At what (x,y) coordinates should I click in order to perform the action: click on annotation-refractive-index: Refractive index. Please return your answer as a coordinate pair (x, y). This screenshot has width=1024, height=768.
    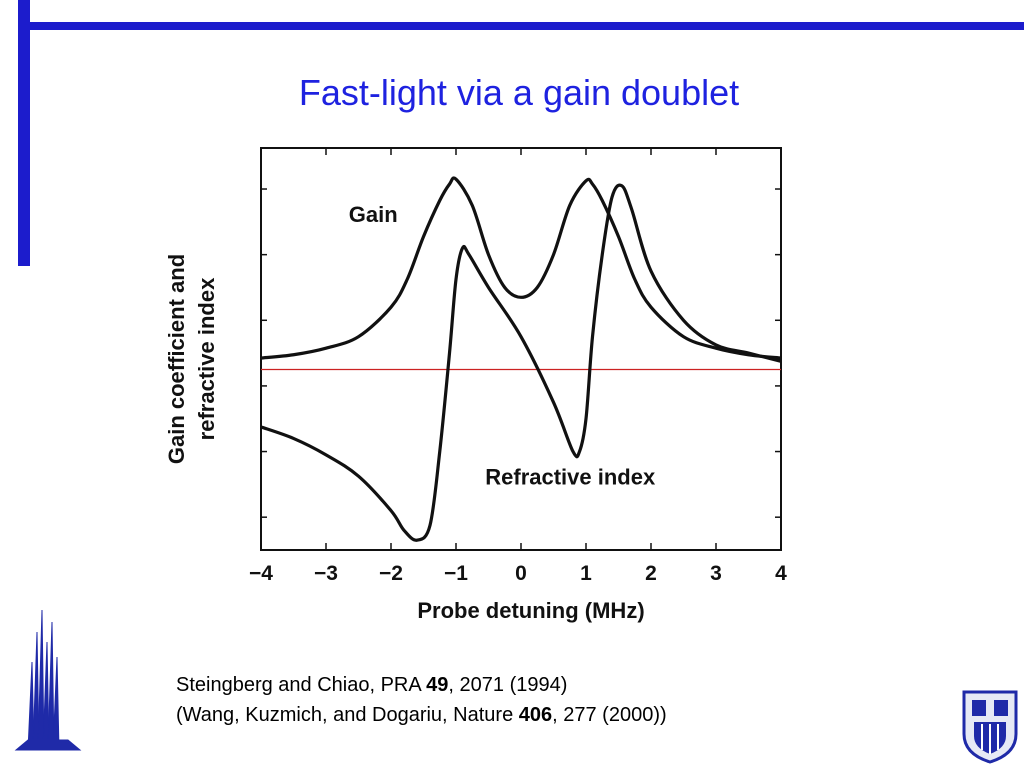
    Looking at the image, I should click on (570, 476).